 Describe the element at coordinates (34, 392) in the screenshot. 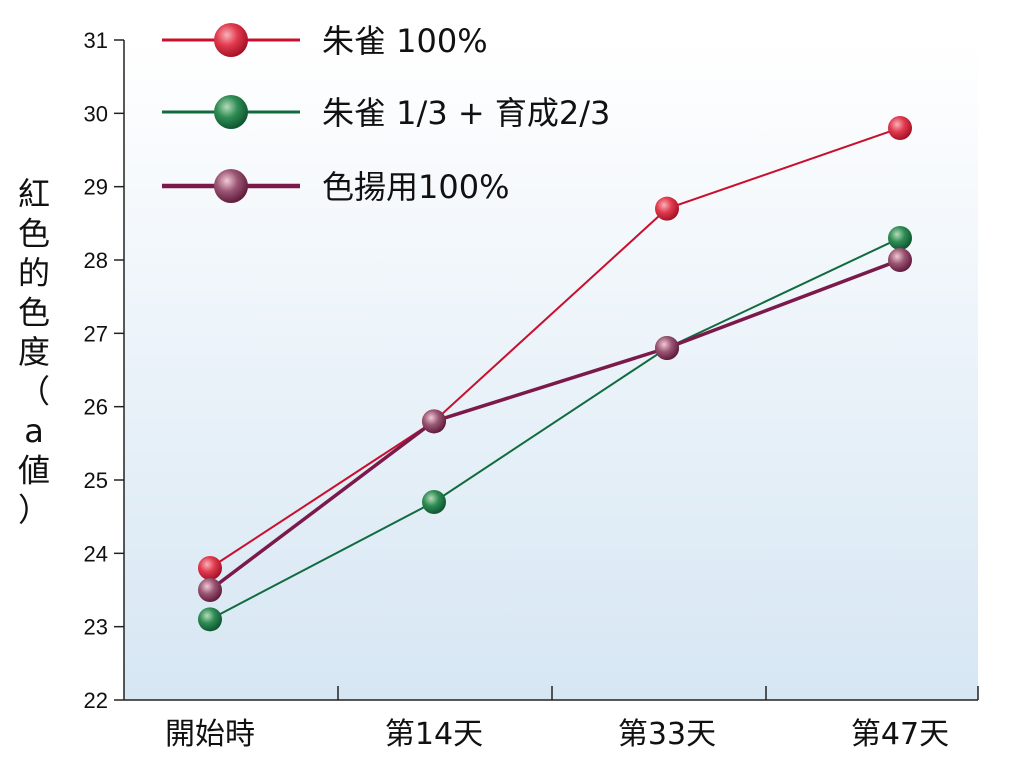

I see `y-axis-label-char: （` at that location.